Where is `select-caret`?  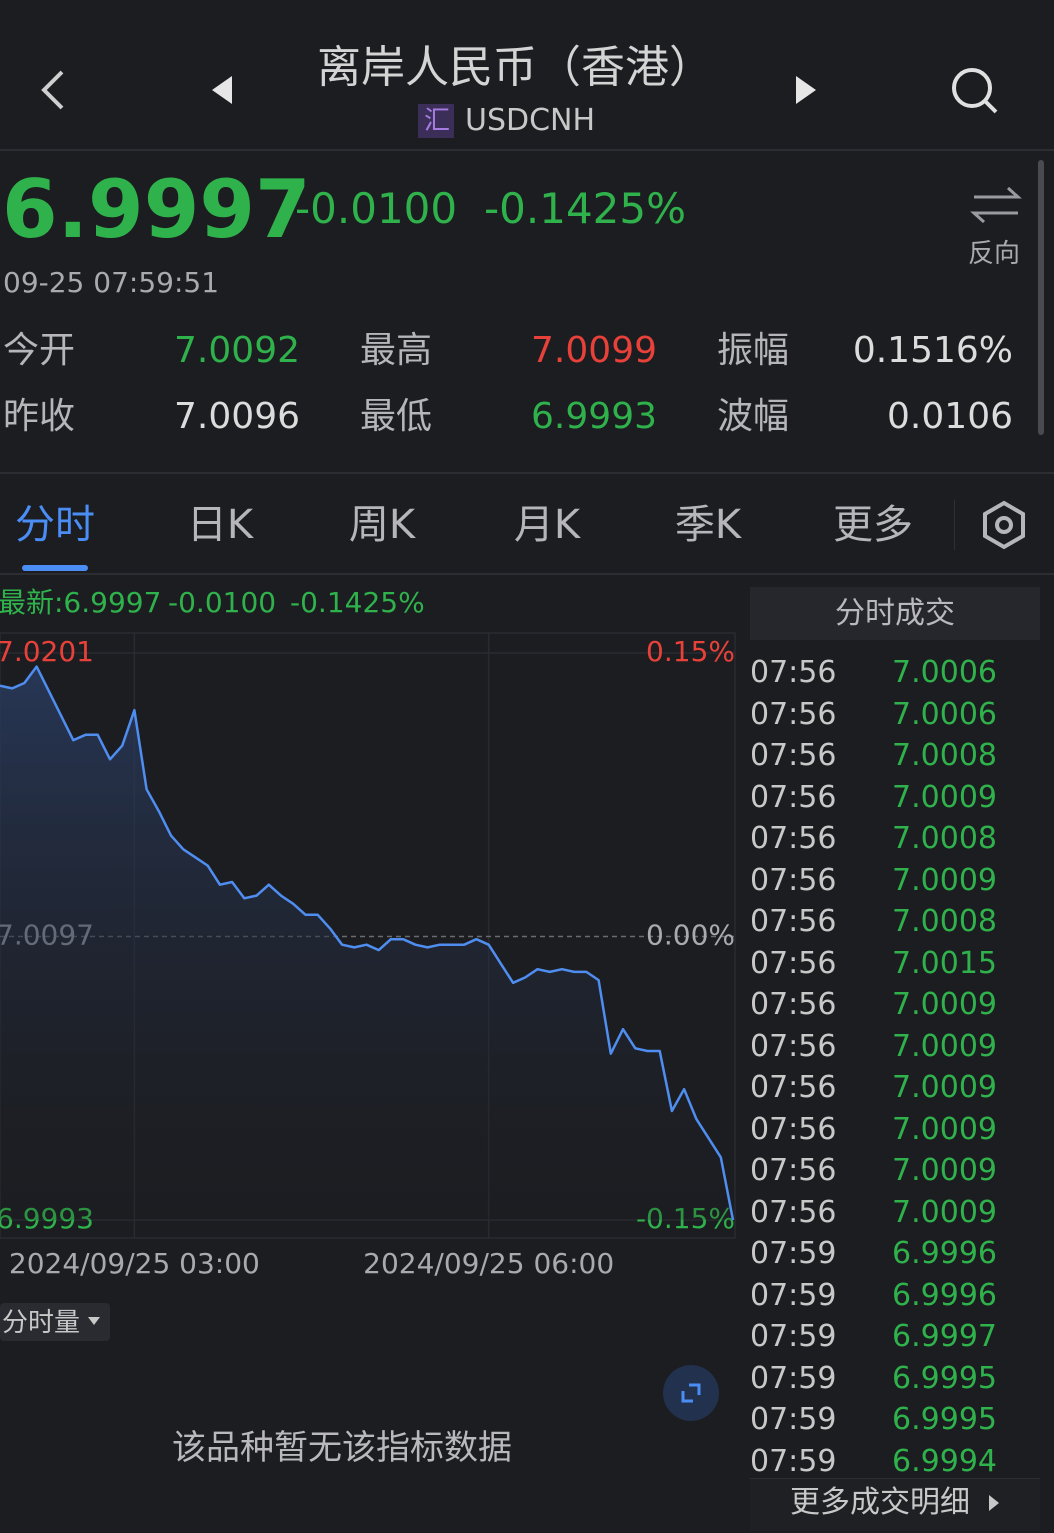
select-caret is located at coordinates (94, 1321).